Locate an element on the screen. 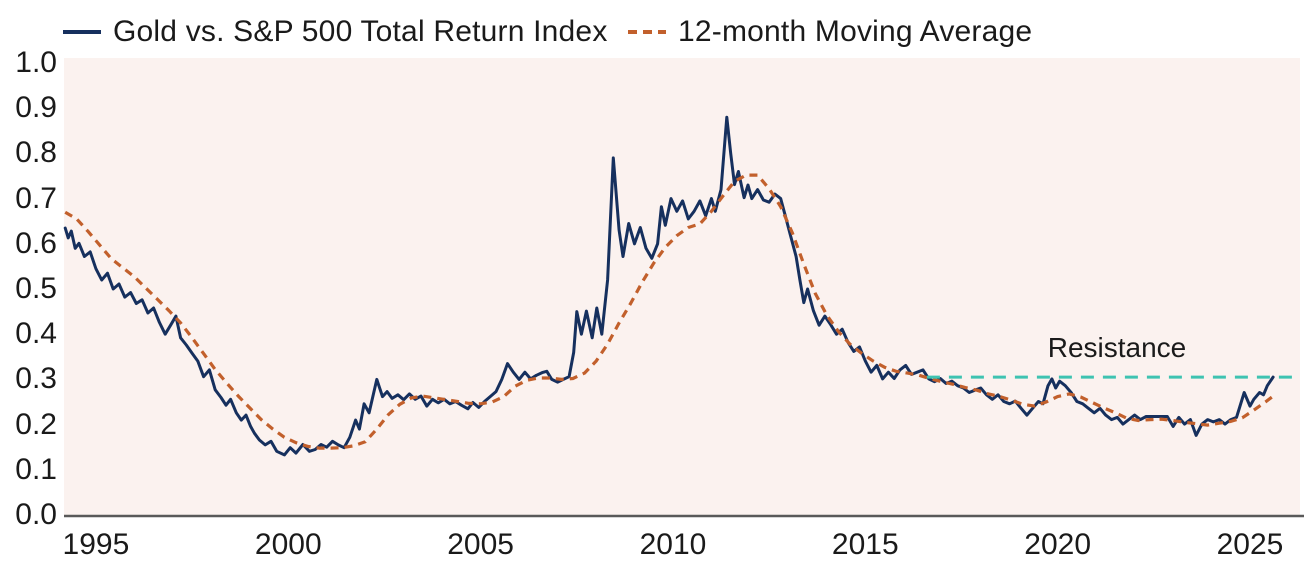  y-tick-label: 0.1 is located at coordinates (36, 469).